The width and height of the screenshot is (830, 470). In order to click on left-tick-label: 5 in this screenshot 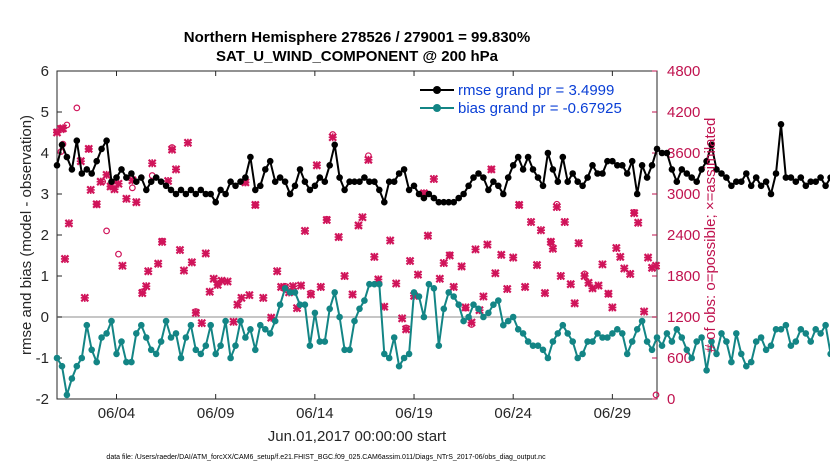, I will do `click(45, 112)`.